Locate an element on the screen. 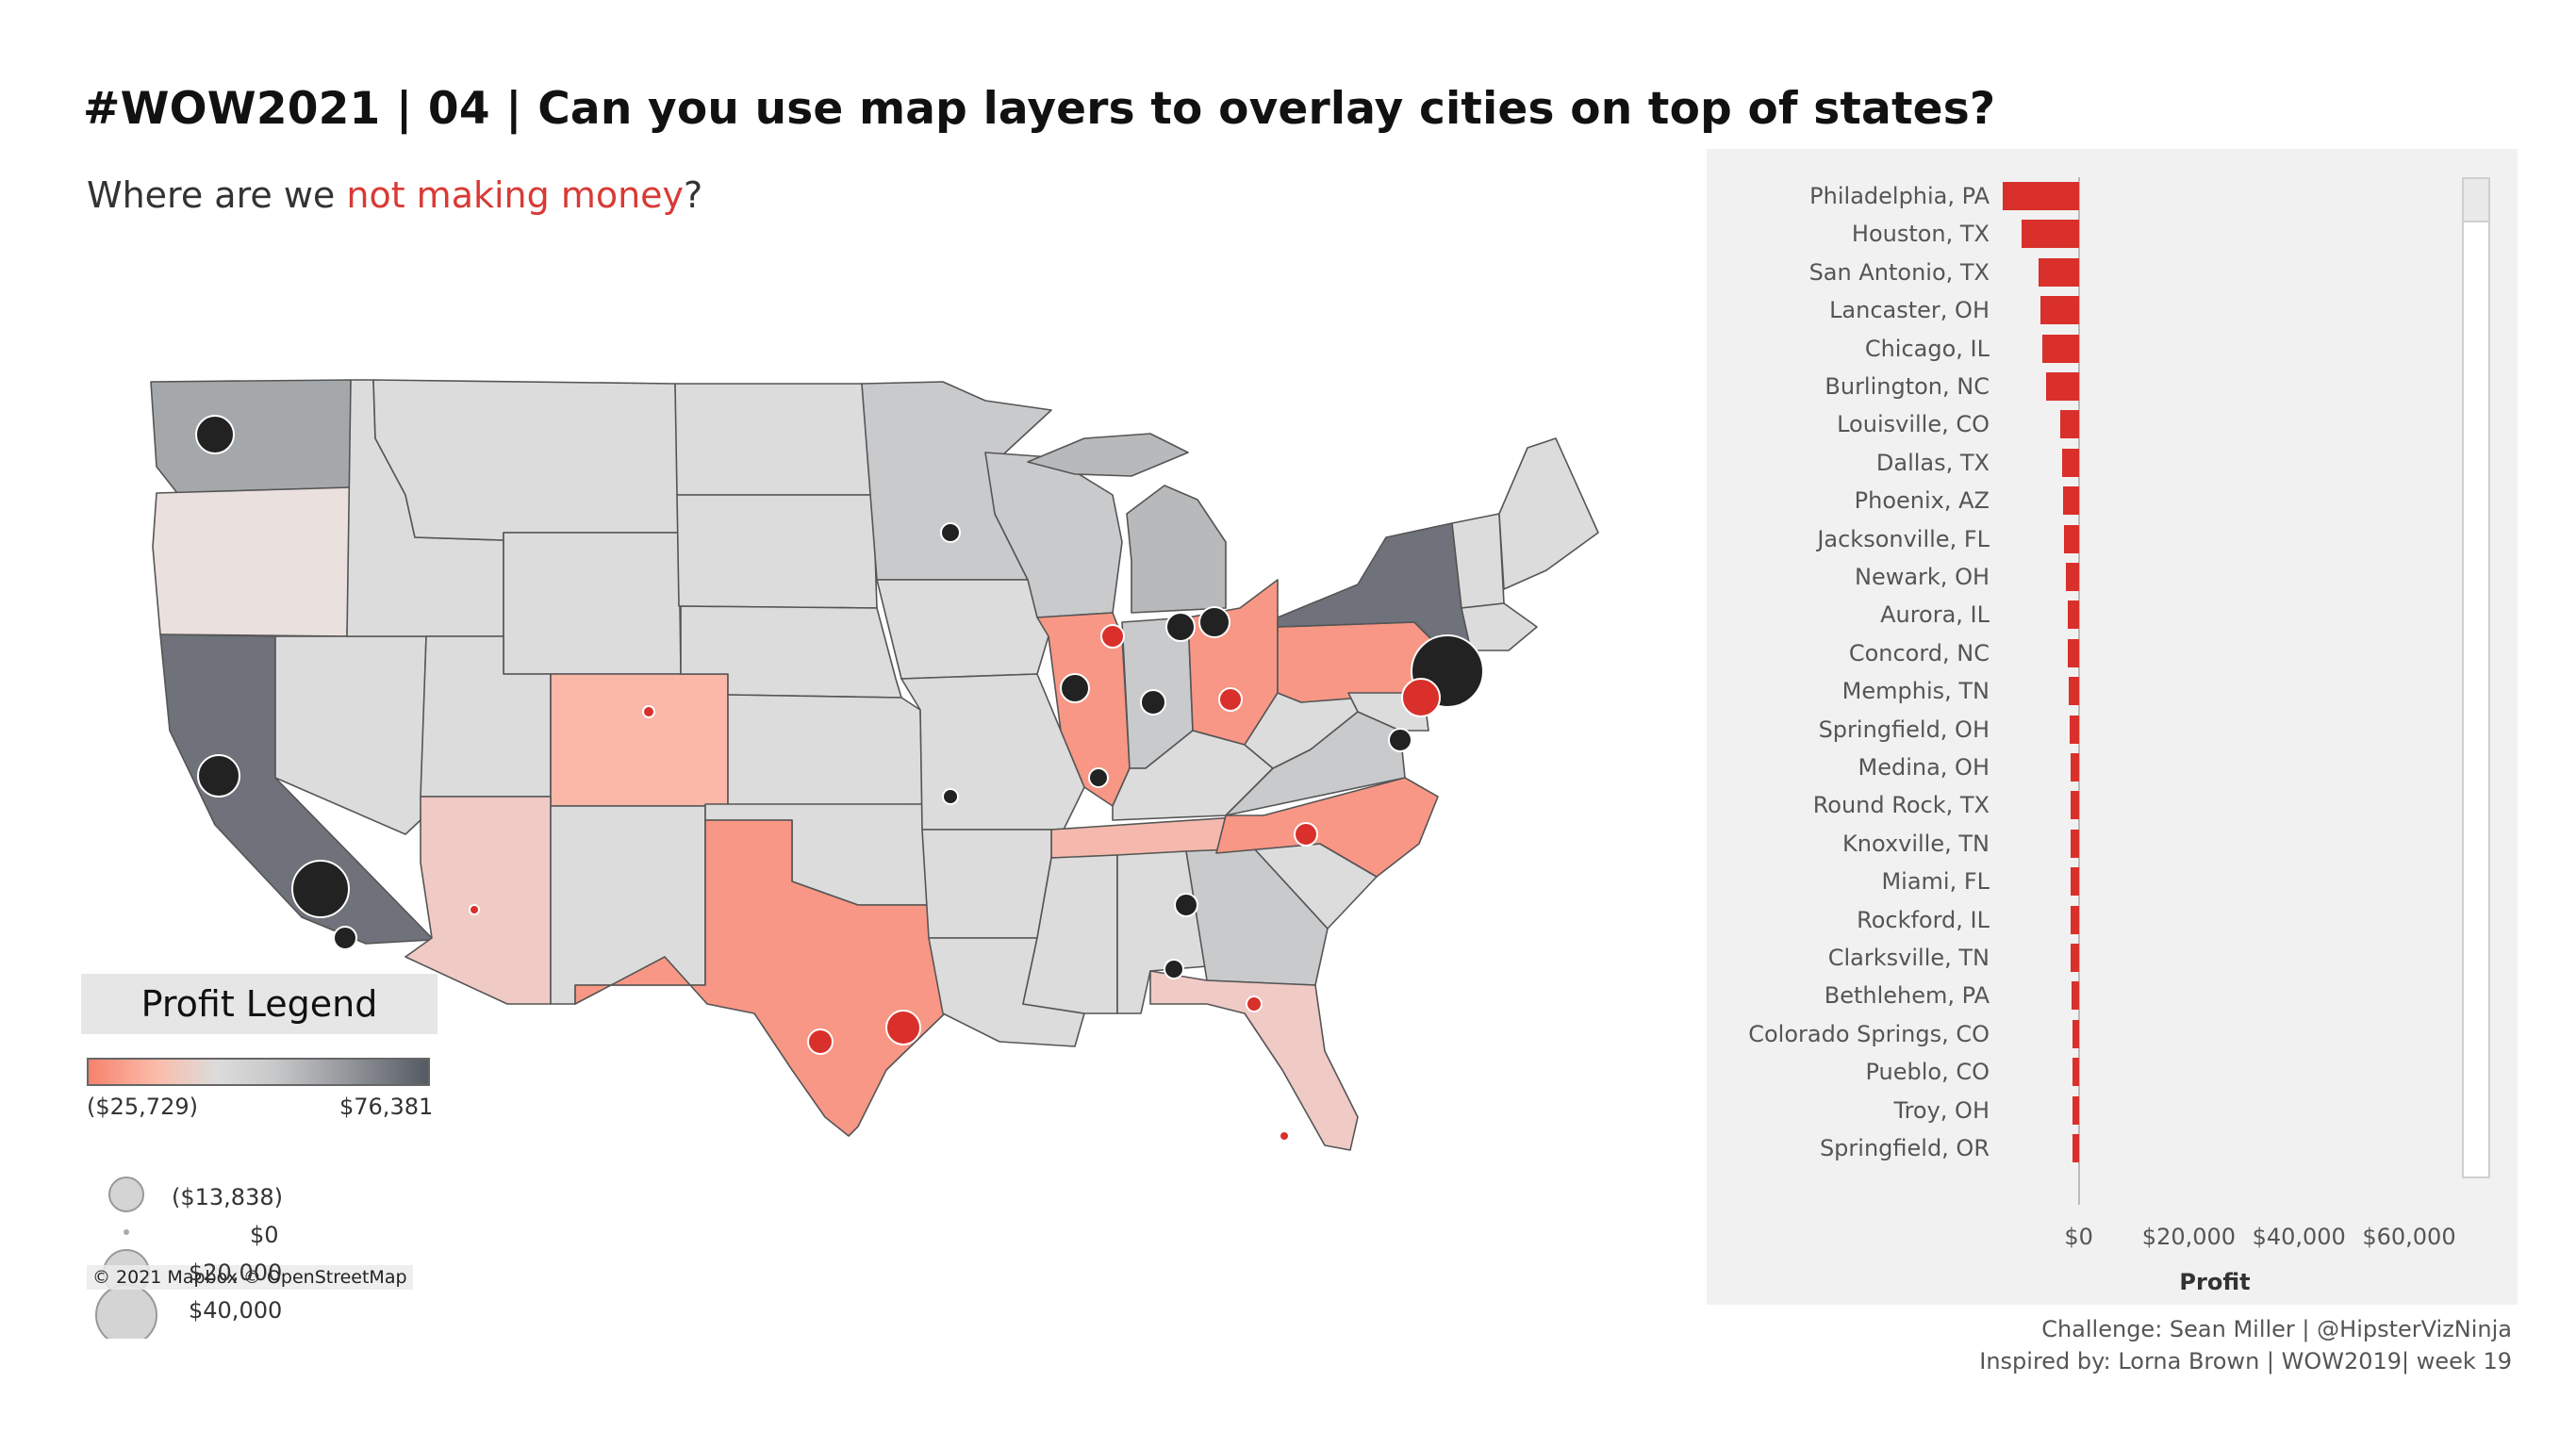  city-los-angeles-marker is located at coordinates (320, 889).